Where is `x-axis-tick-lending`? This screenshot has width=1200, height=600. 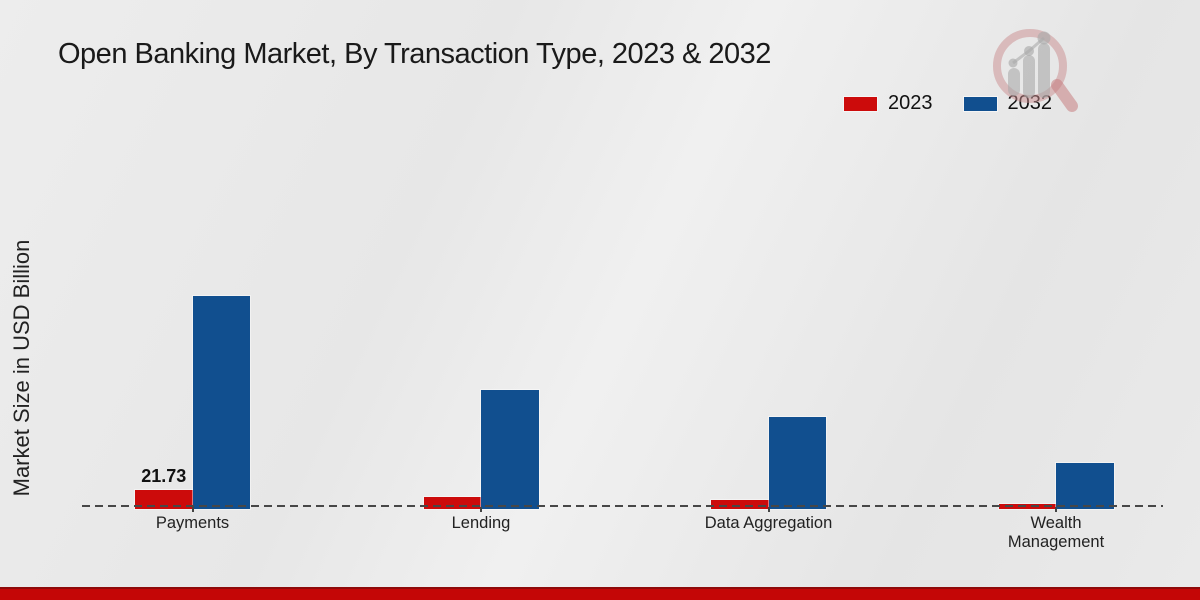 x-axis-tick-lending is located at coordinates (481, 509).